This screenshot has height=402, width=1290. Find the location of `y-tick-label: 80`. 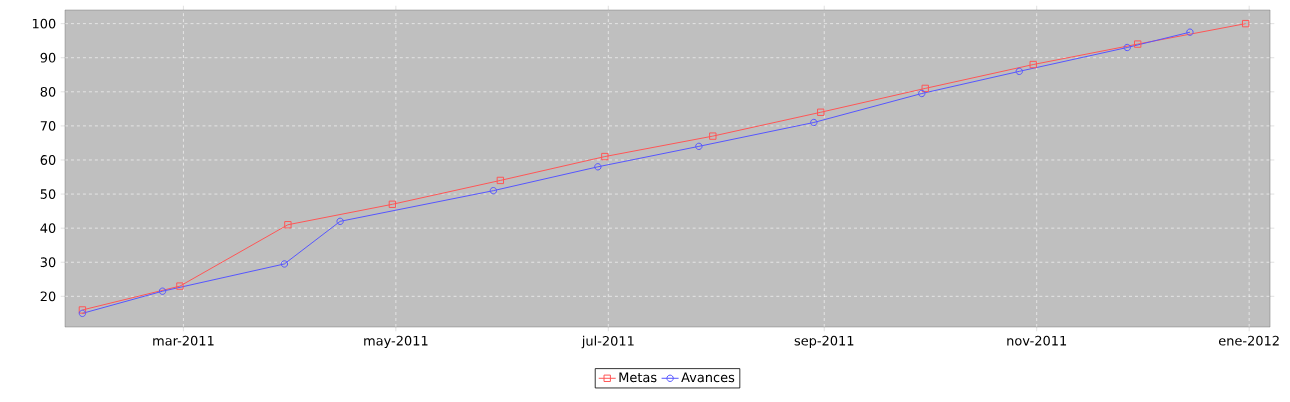

y-tick-label: 80 is located at coordinates (48, 91).